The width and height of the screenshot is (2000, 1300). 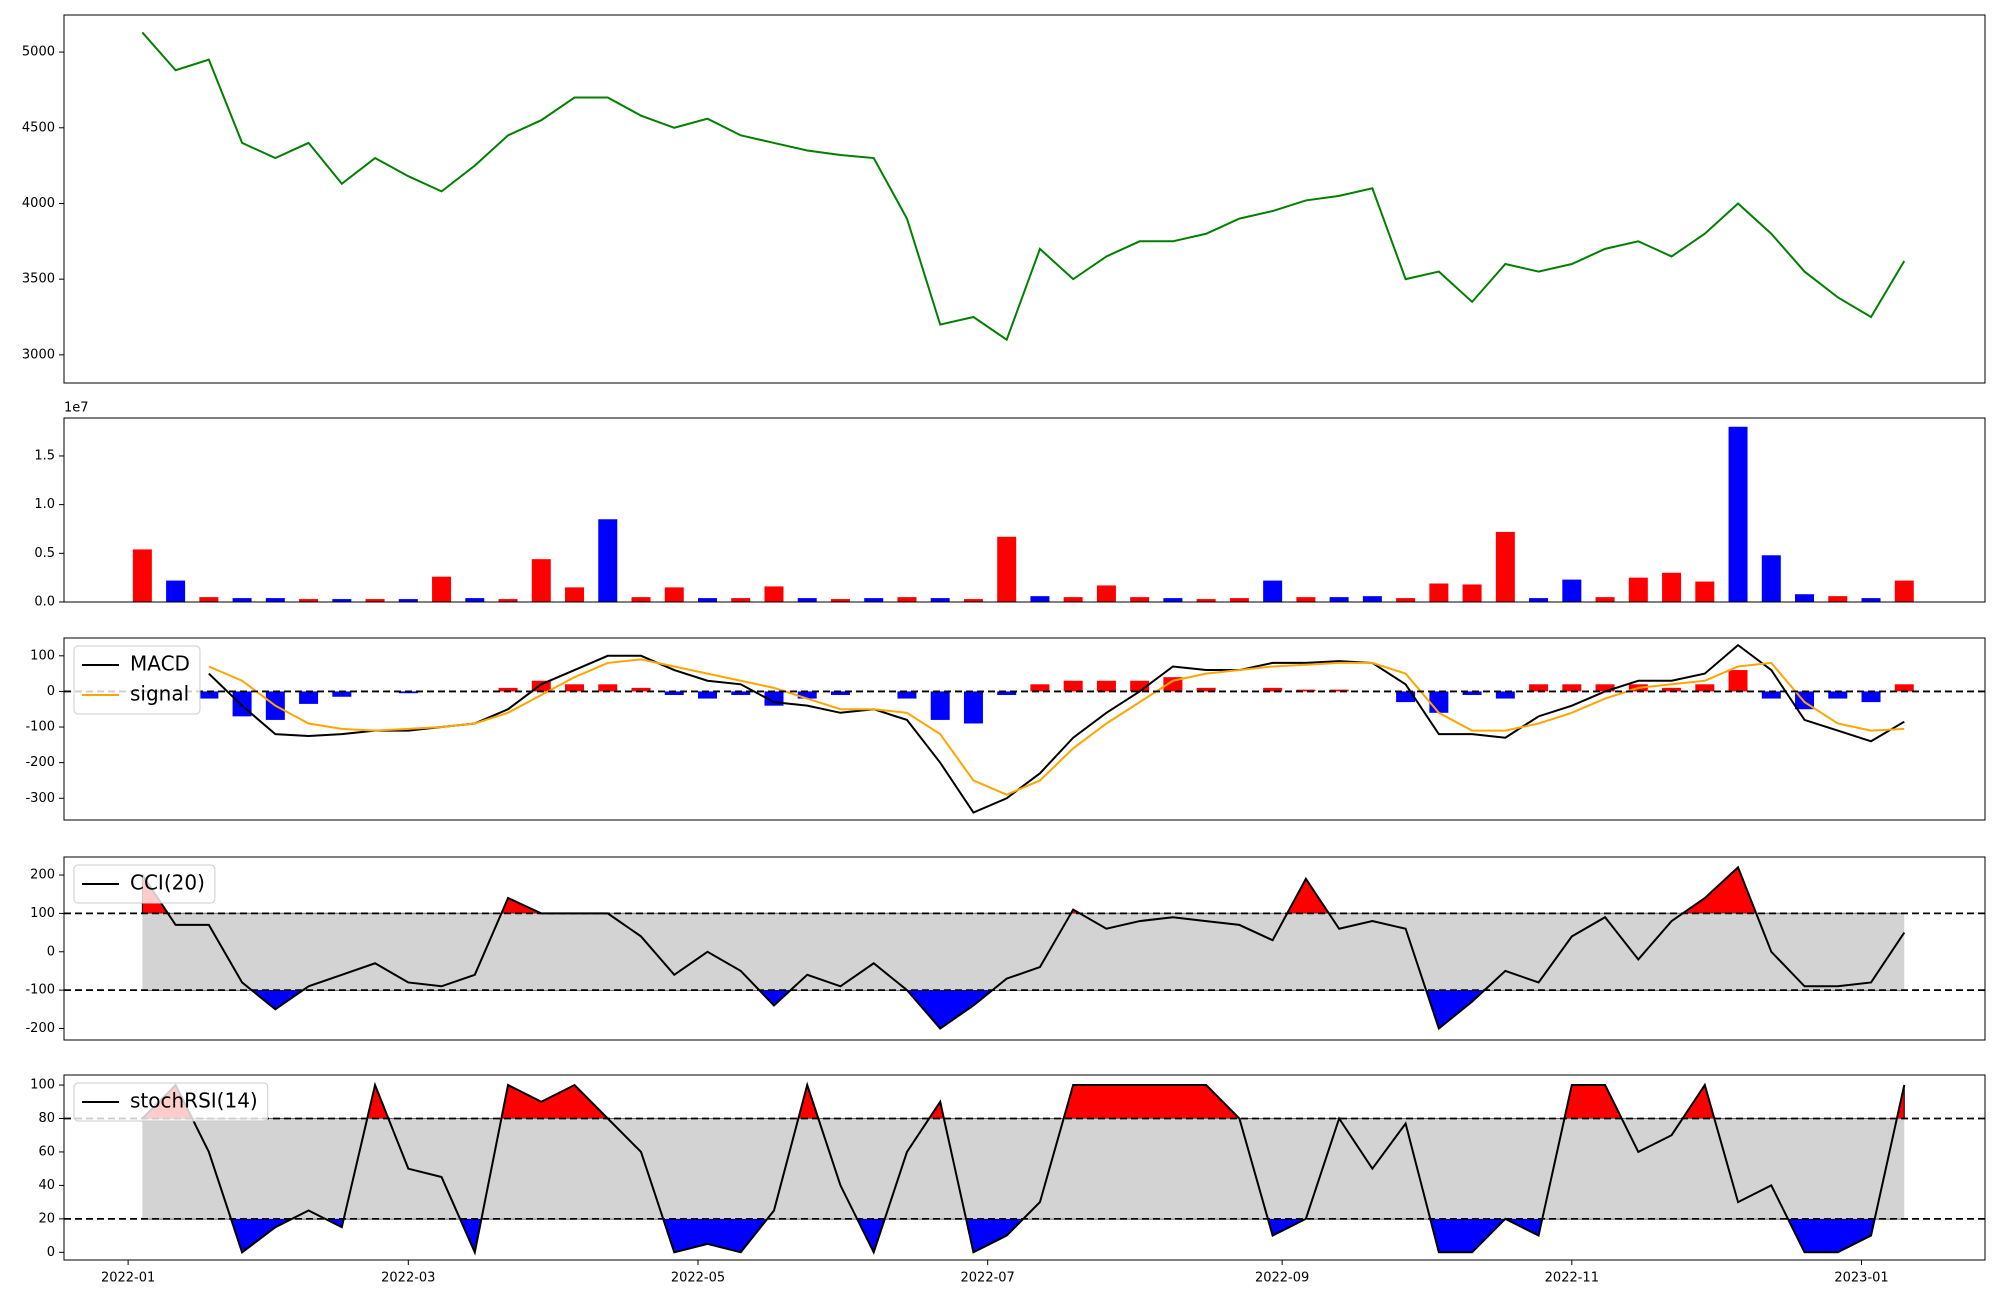 I want to click on y-tick-label: 100, so click(x=42, y=655).